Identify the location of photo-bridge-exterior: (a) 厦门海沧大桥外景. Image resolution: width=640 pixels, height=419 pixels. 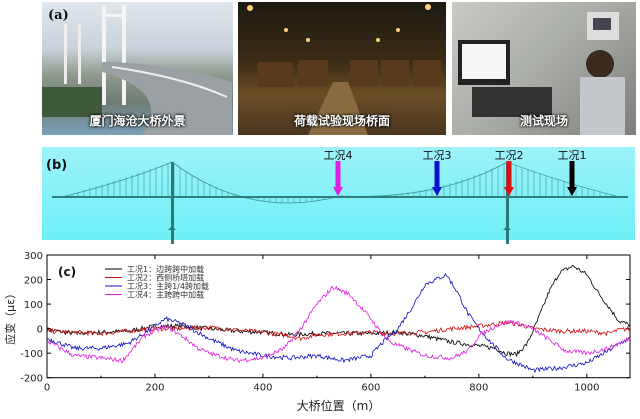
(137, 68).